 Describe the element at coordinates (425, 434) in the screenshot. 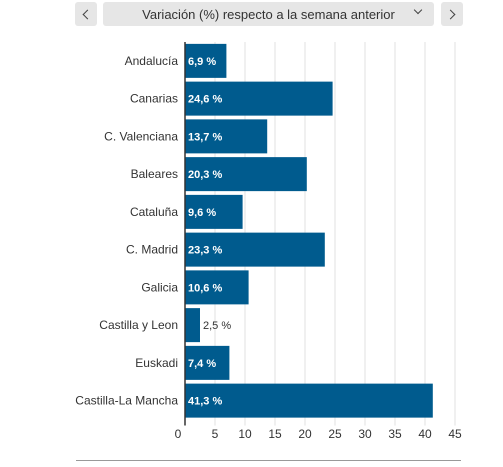

I see `x-tick-label: 40` at that location.